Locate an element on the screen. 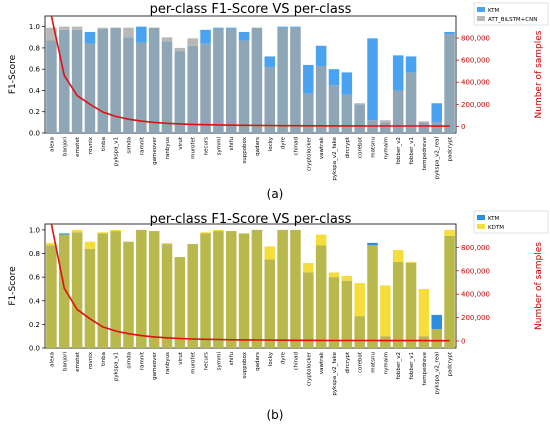 The image size is (550, 428). x-tick-label-a: gameover is located at coordinates (155, 150).